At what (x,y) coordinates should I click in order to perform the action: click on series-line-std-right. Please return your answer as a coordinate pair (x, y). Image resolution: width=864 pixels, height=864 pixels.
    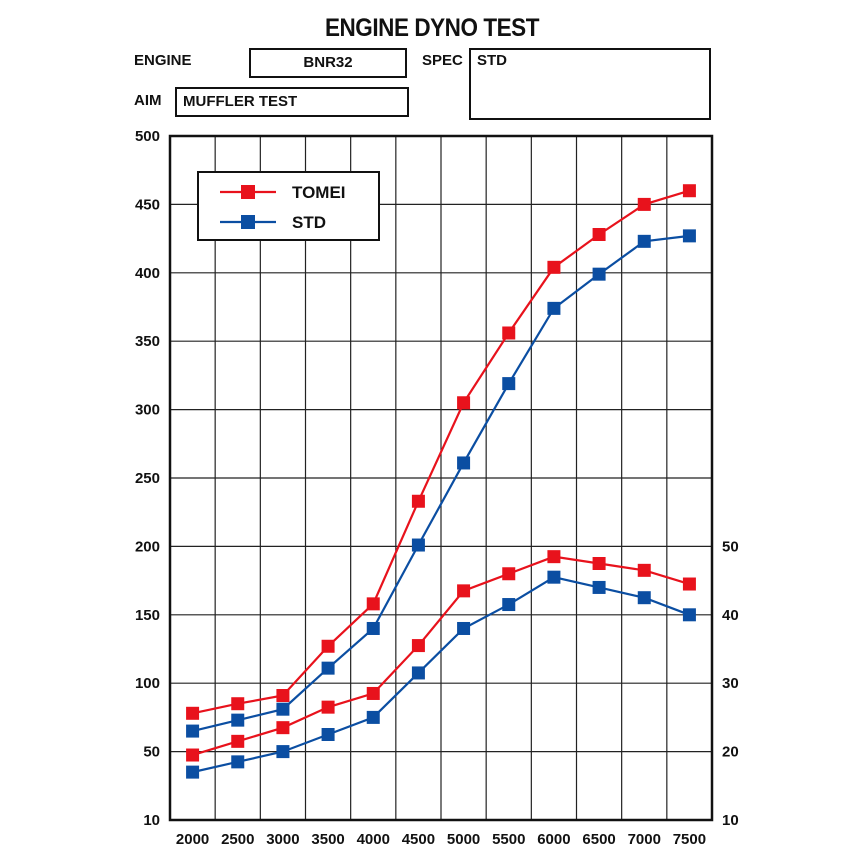
    Looking at the image, I should click on (441, 675).